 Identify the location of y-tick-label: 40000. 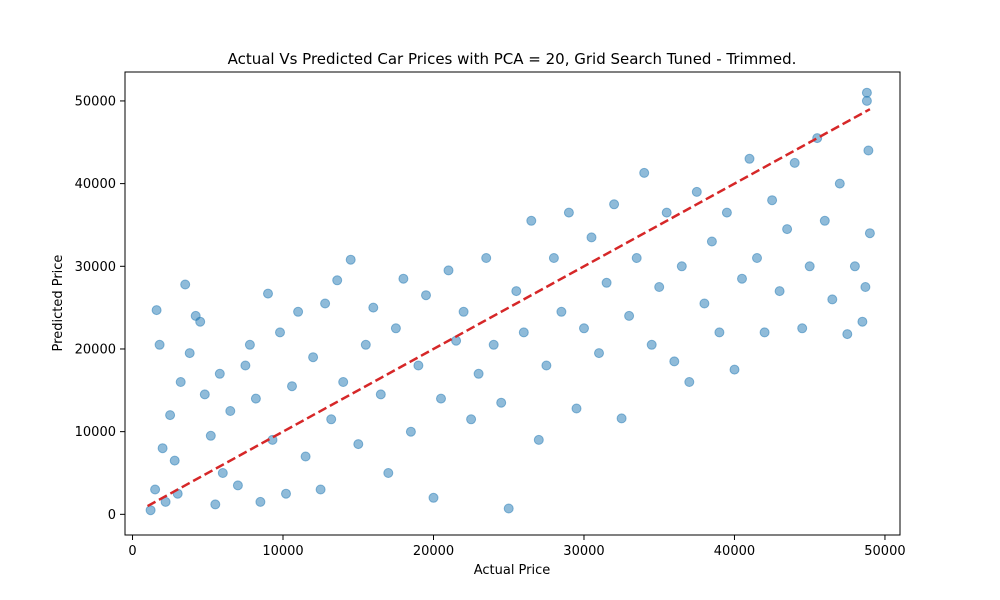
(95, 184).